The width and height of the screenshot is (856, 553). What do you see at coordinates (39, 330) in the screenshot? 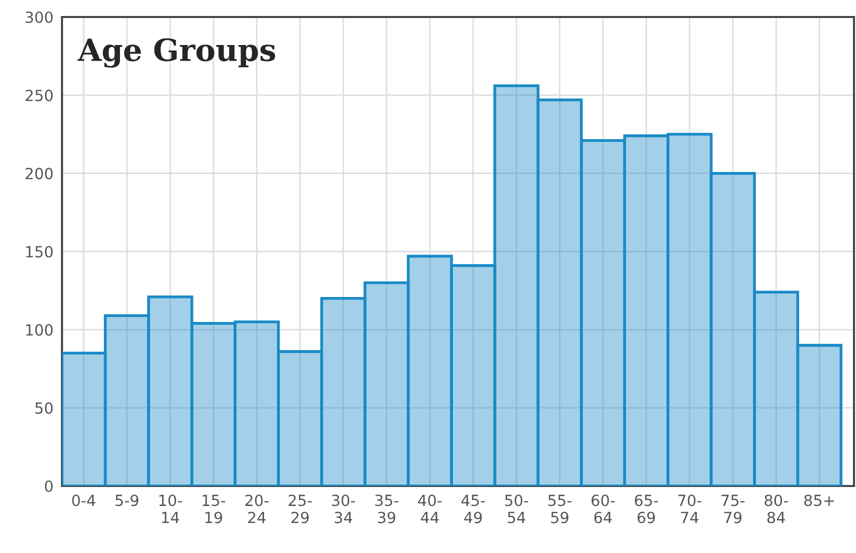
I see `y-tick-label: 100` at bounding box center [39, 330].